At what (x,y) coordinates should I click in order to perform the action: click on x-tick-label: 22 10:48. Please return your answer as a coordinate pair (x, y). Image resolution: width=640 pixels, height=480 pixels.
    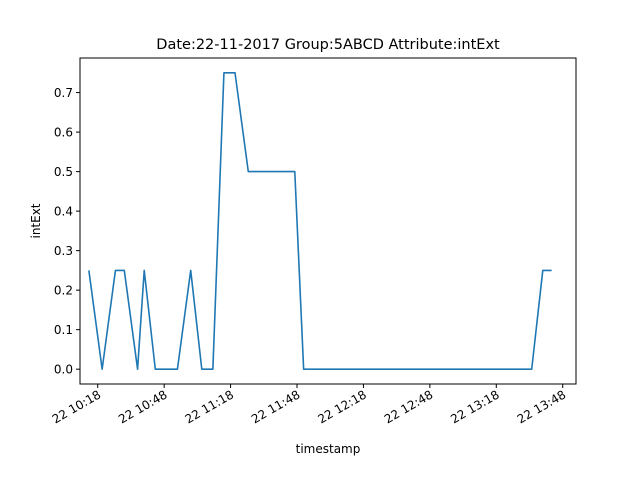
    Looking at the image, I should click on (142, 406).